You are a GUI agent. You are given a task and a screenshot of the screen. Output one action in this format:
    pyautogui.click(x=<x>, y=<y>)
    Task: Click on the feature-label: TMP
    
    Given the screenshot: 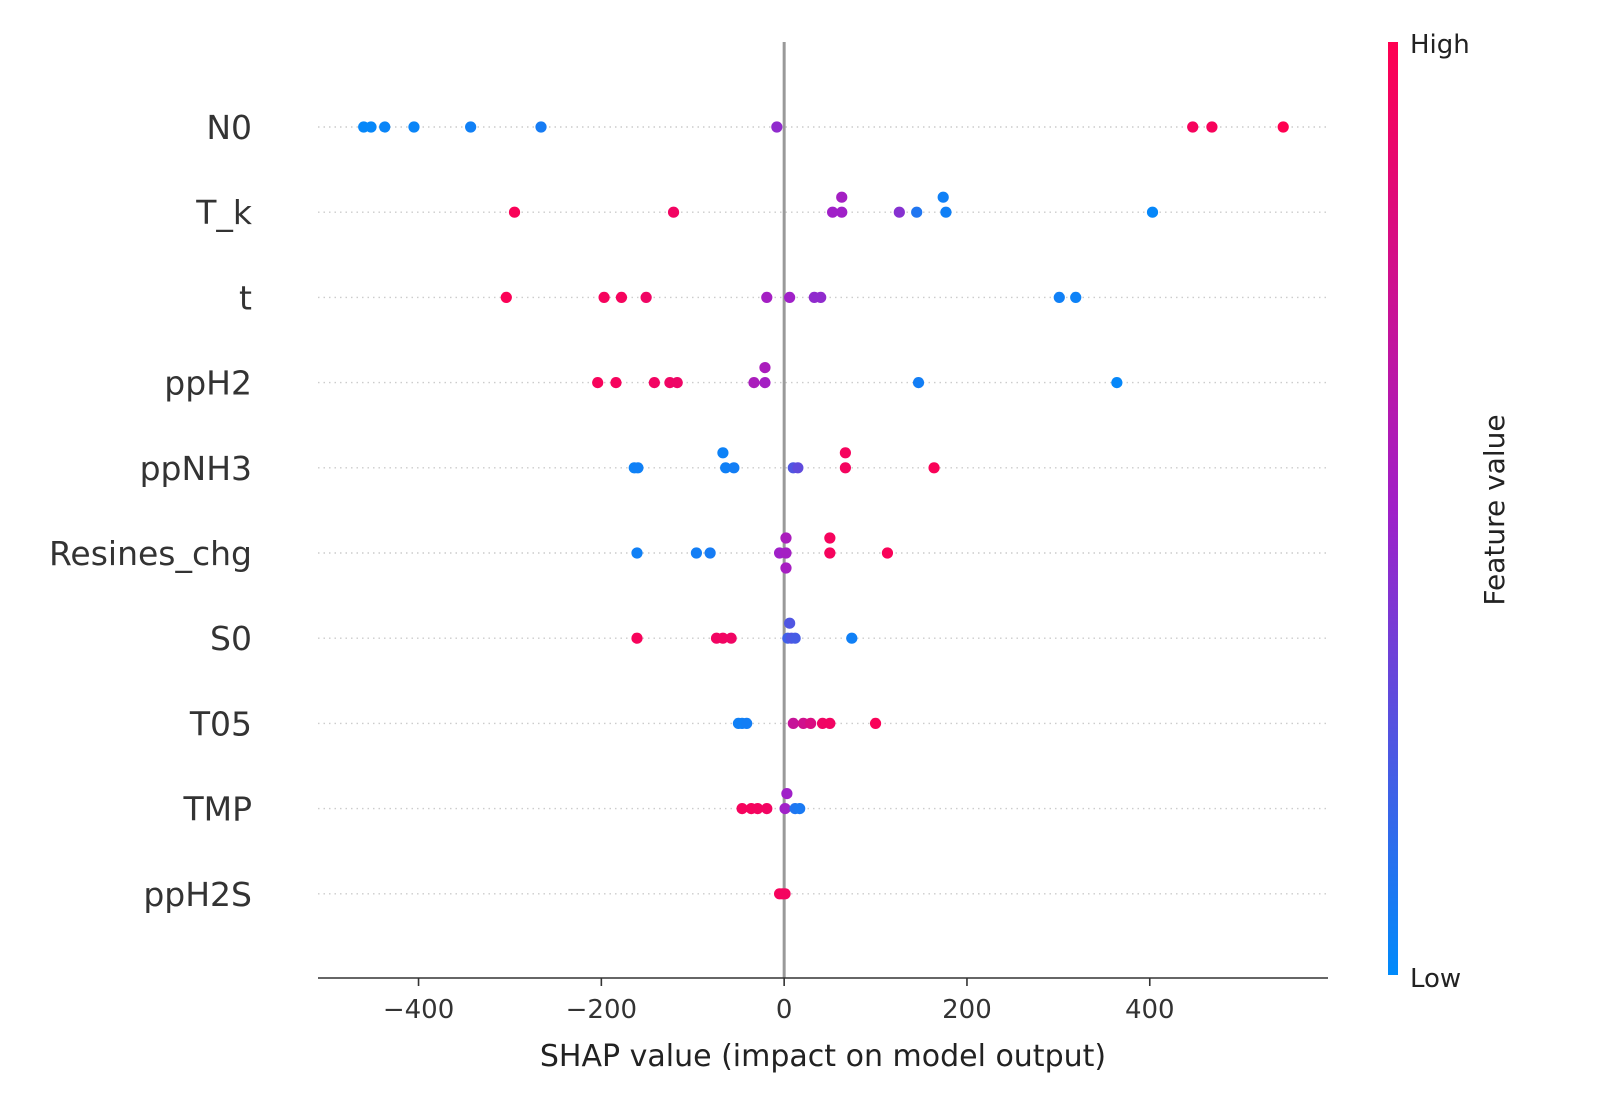 What is the action you would take?
    pyautogui.click(x=217, y=809)
    